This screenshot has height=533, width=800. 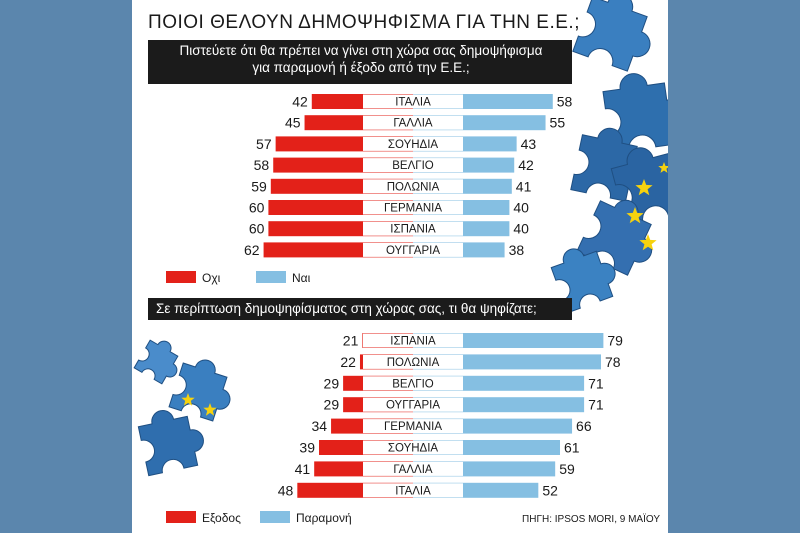 I want to click on value-label-0-5-right: 40, so click(x=521, y=208).